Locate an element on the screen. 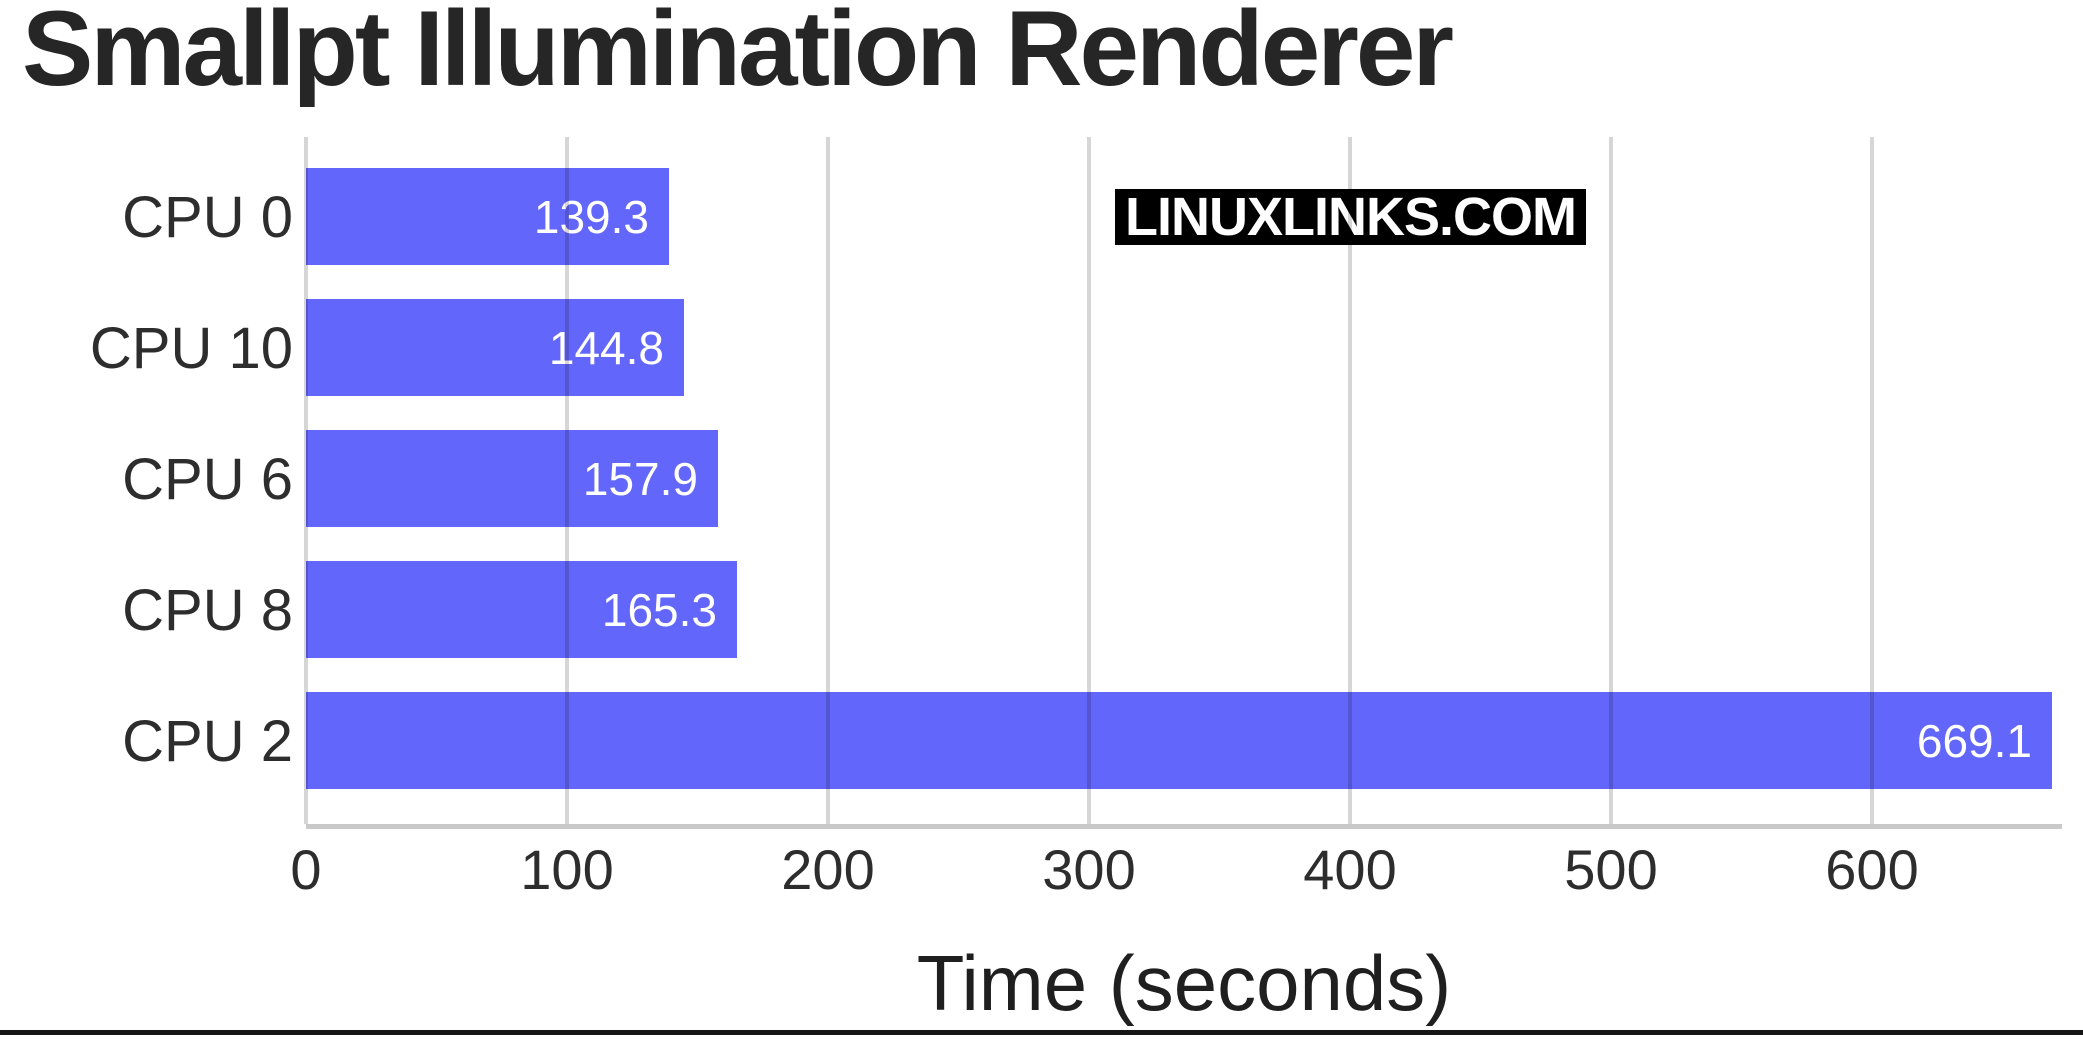 The height and width of the screenshot is (1039, 2083). category-label-cpu-8: CPU 8 is located at coordinates (207, 610).